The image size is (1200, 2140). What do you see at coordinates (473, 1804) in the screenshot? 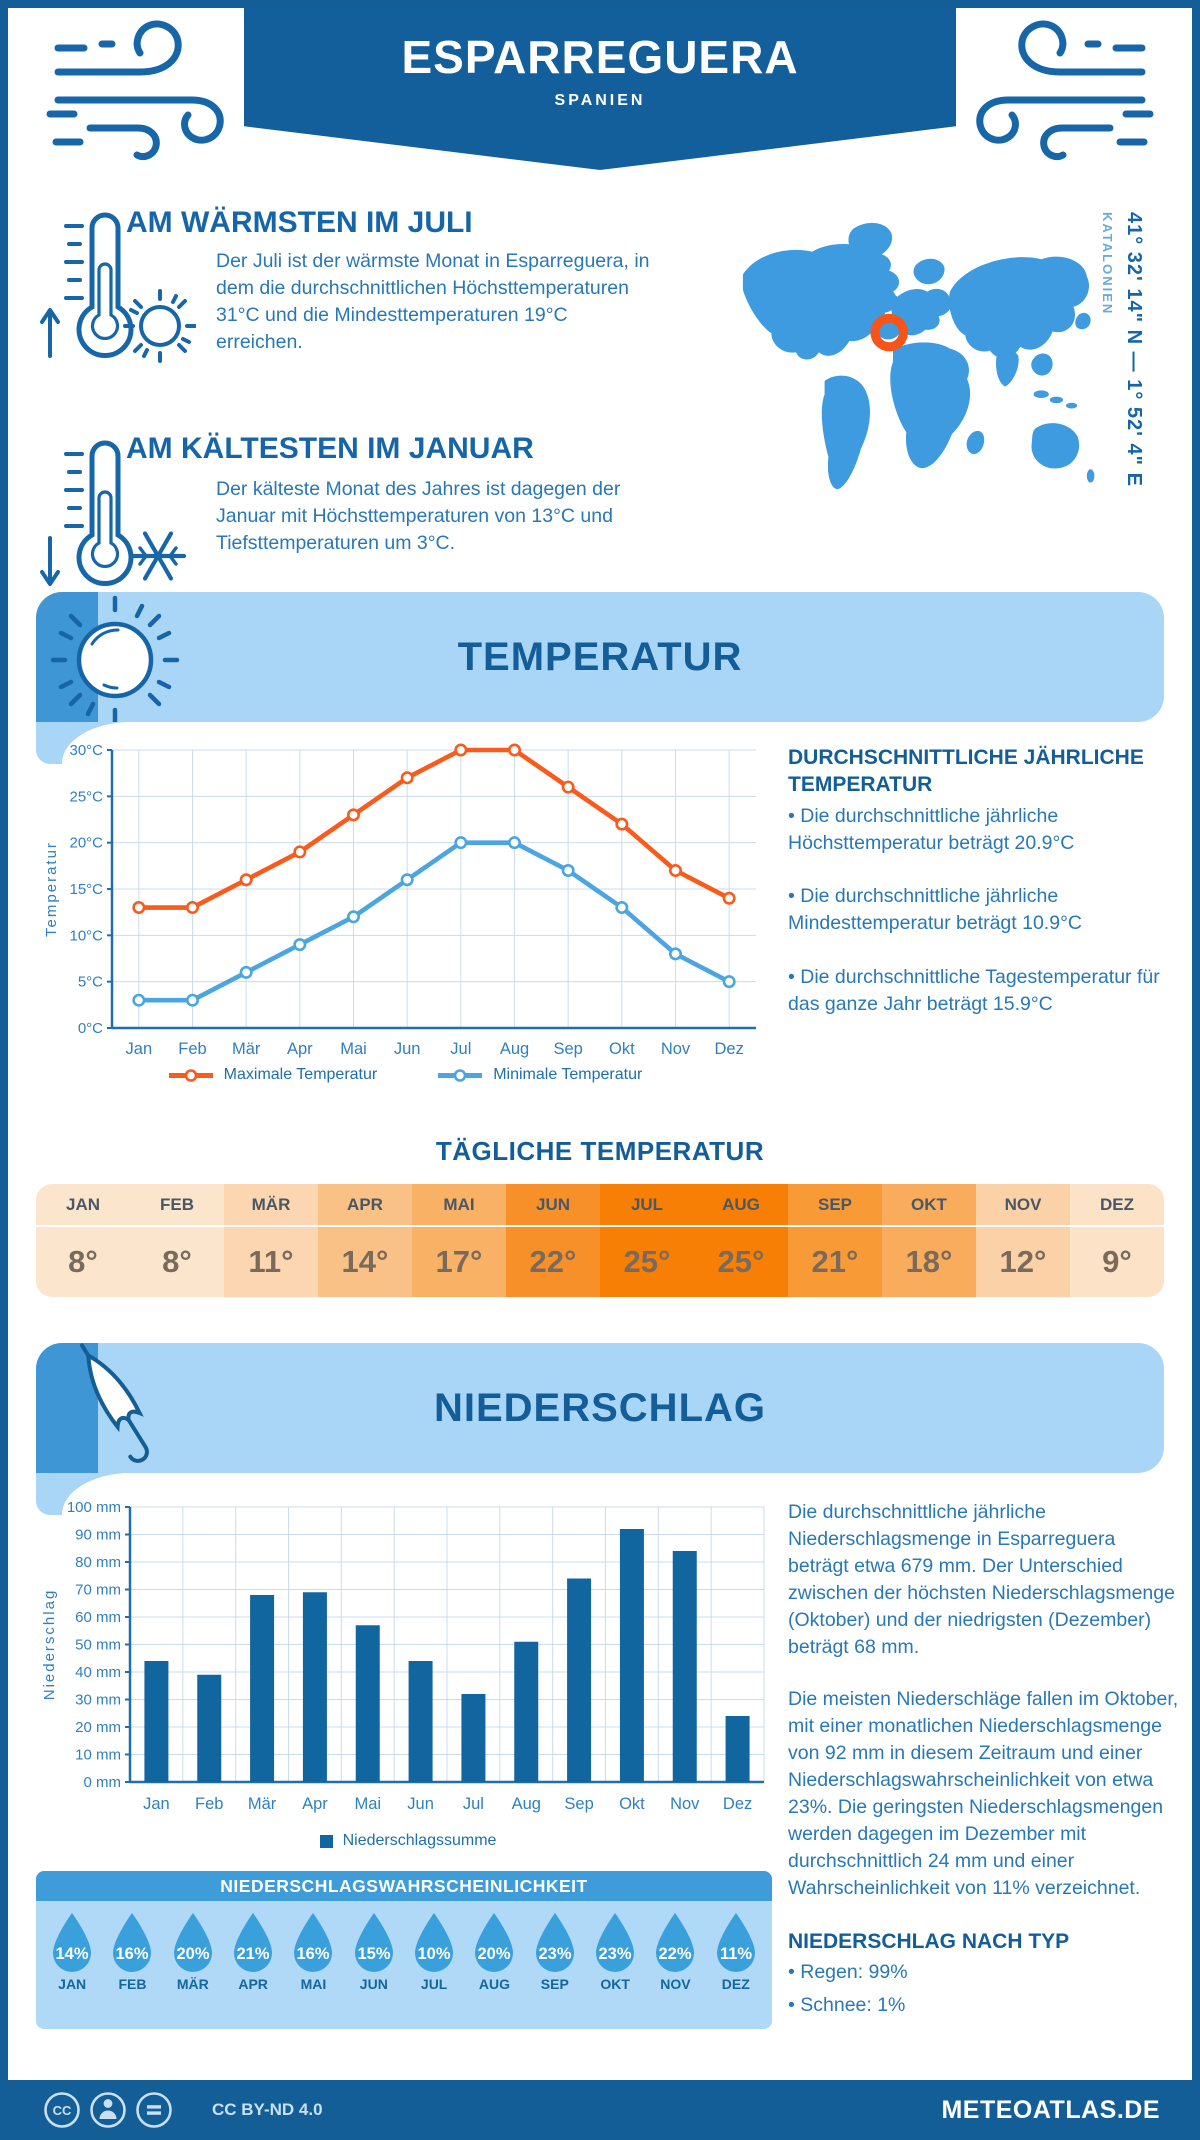
I see `svg-text: Jul` at bounding box center [473, 1804].